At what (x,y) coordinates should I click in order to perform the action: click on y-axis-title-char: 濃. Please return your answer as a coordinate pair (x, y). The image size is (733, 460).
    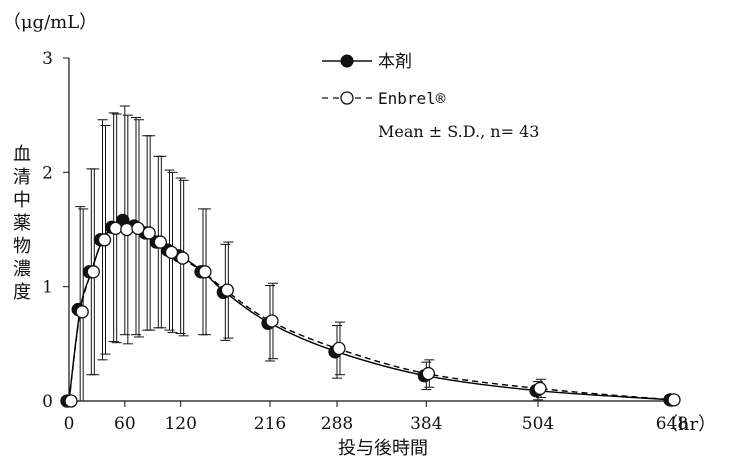
    Looking at the image, I should click on (22, 269).